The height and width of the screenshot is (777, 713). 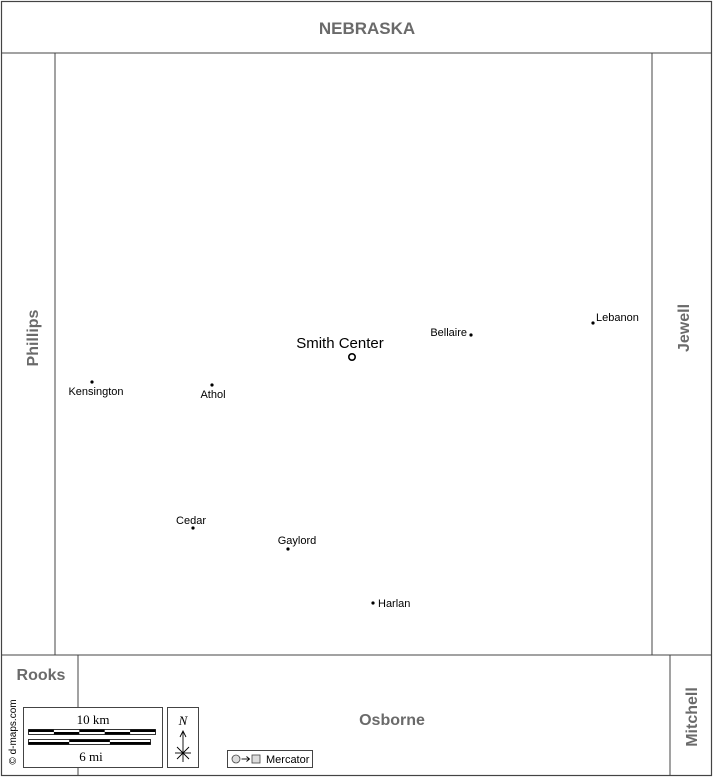 What do you see at coordinates (212, 395) in the screenshot?
I see `town-label: Athol` at bounding box center [212, 395].